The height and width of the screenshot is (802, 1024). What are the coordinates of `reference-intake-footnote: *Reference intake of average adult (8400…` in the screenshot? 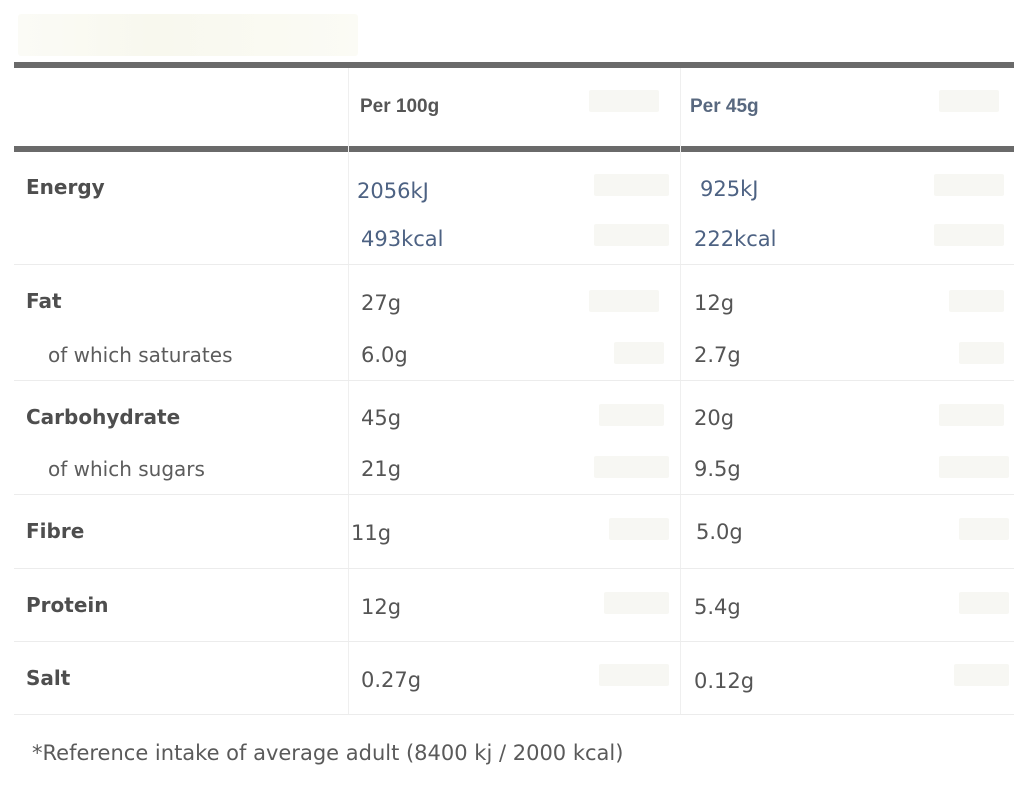 It's located at (328, 753).